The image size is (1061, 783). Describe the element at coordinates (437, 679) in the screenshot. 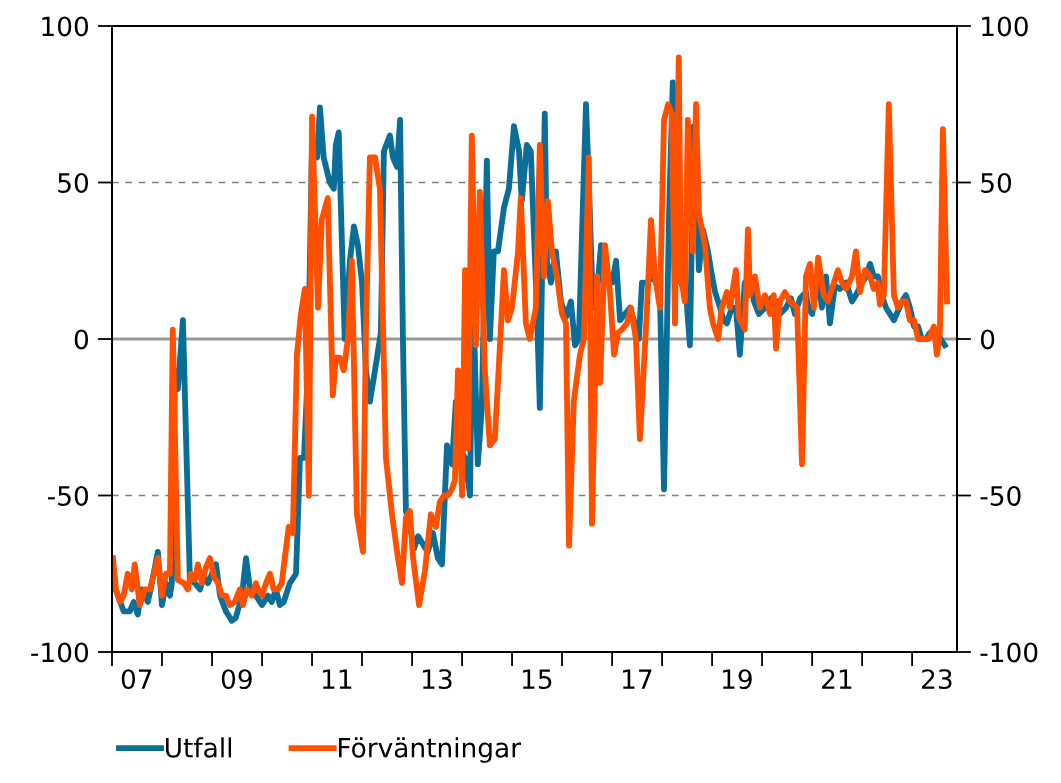

I see `x-tick-label: 13` at that location.